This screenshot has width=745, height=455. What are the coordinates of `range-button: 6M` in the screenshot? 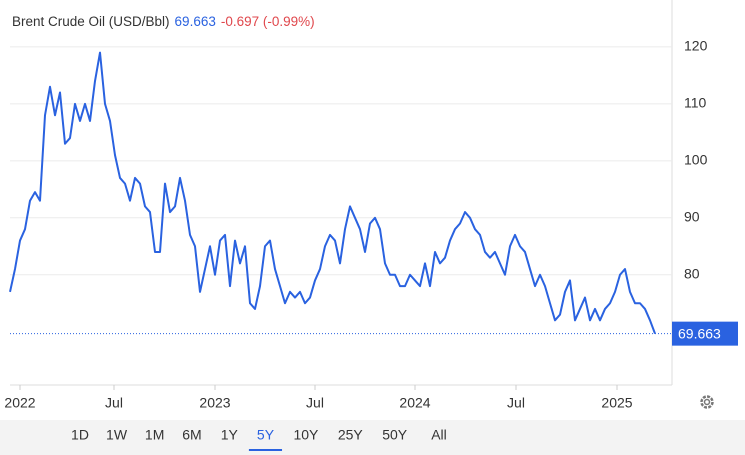 It's located at (191, 435).